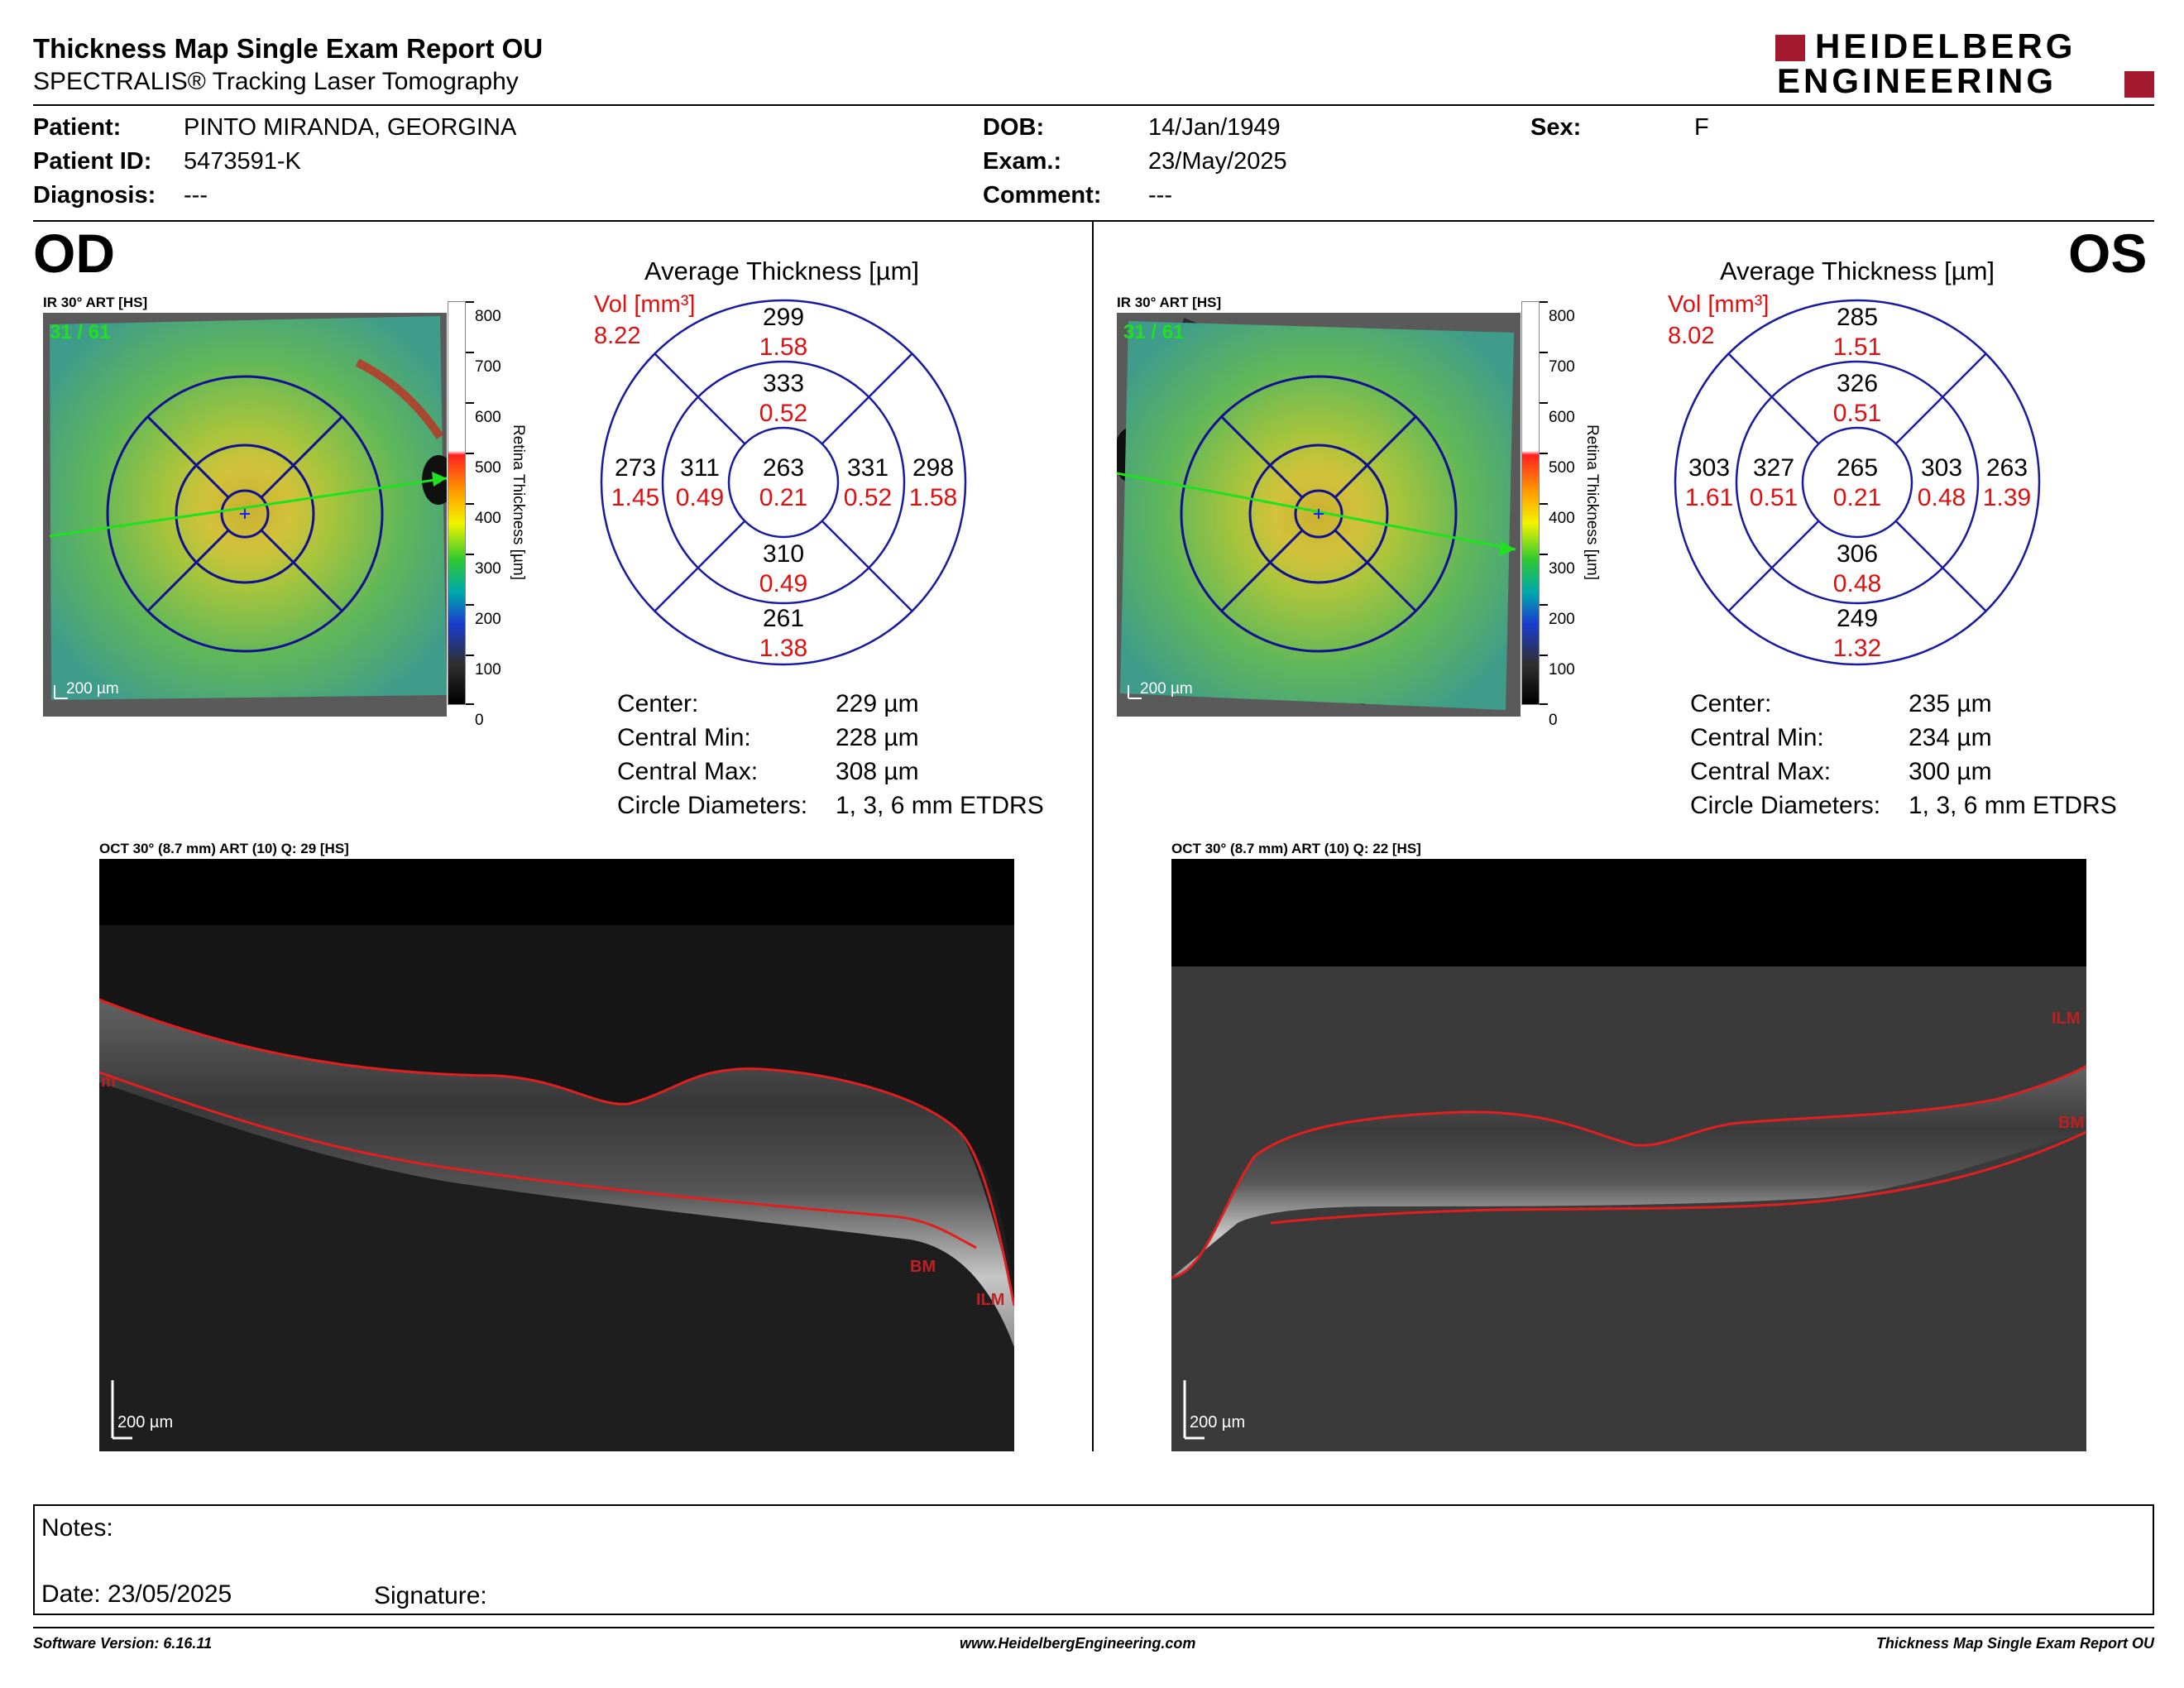 The width and height of the screenshot is (2184, 1688). What do you see at coordinates (867, 483) in the screenshot?
I see `od-sector-inner-right: 331 0.52` at bounding box center [867, 483].